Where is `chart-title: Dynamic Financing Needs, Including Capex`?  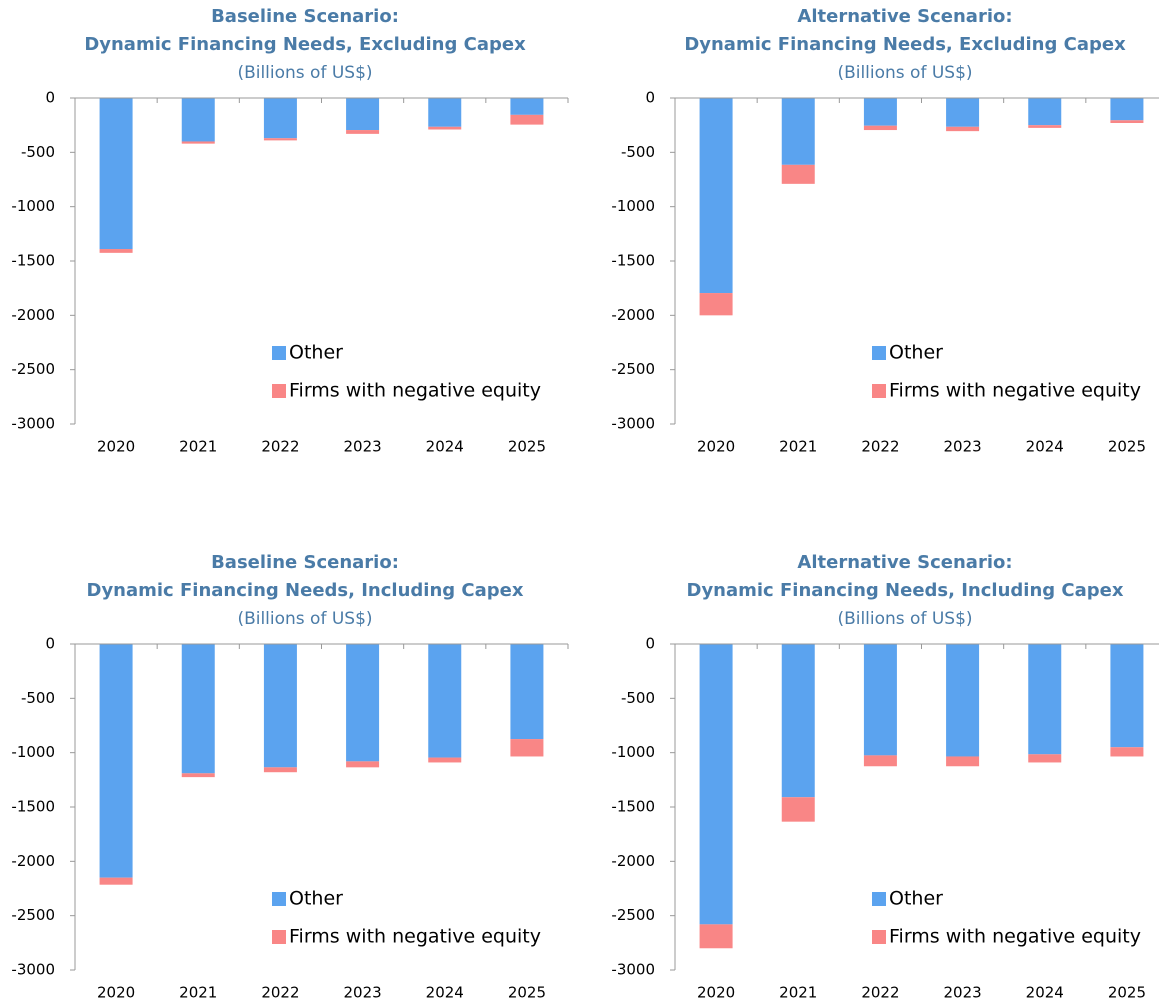
chart-title: Dynamic Financing Needs, Including Capex is located at coordinates (905, 590).